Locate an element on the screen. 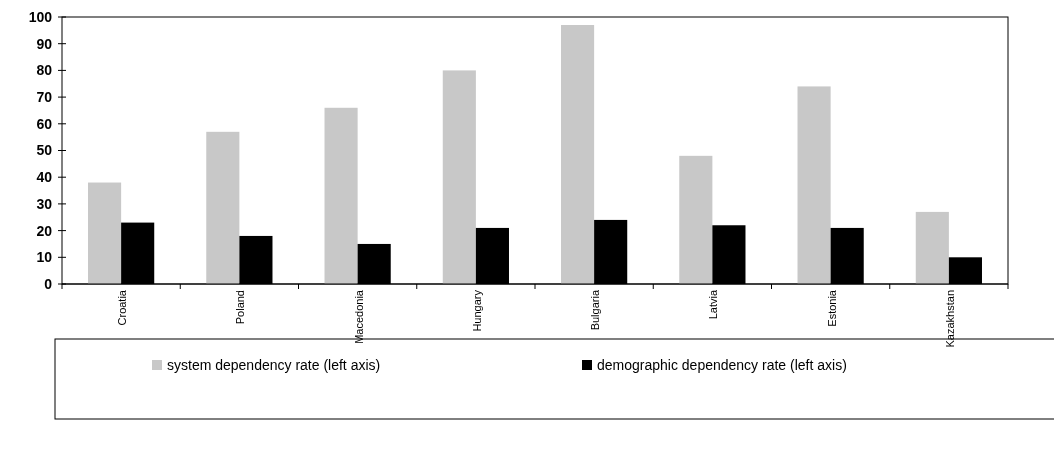 The image size is (1054, 451). y-tick-label: 60 is located at coordinates (44, 123).